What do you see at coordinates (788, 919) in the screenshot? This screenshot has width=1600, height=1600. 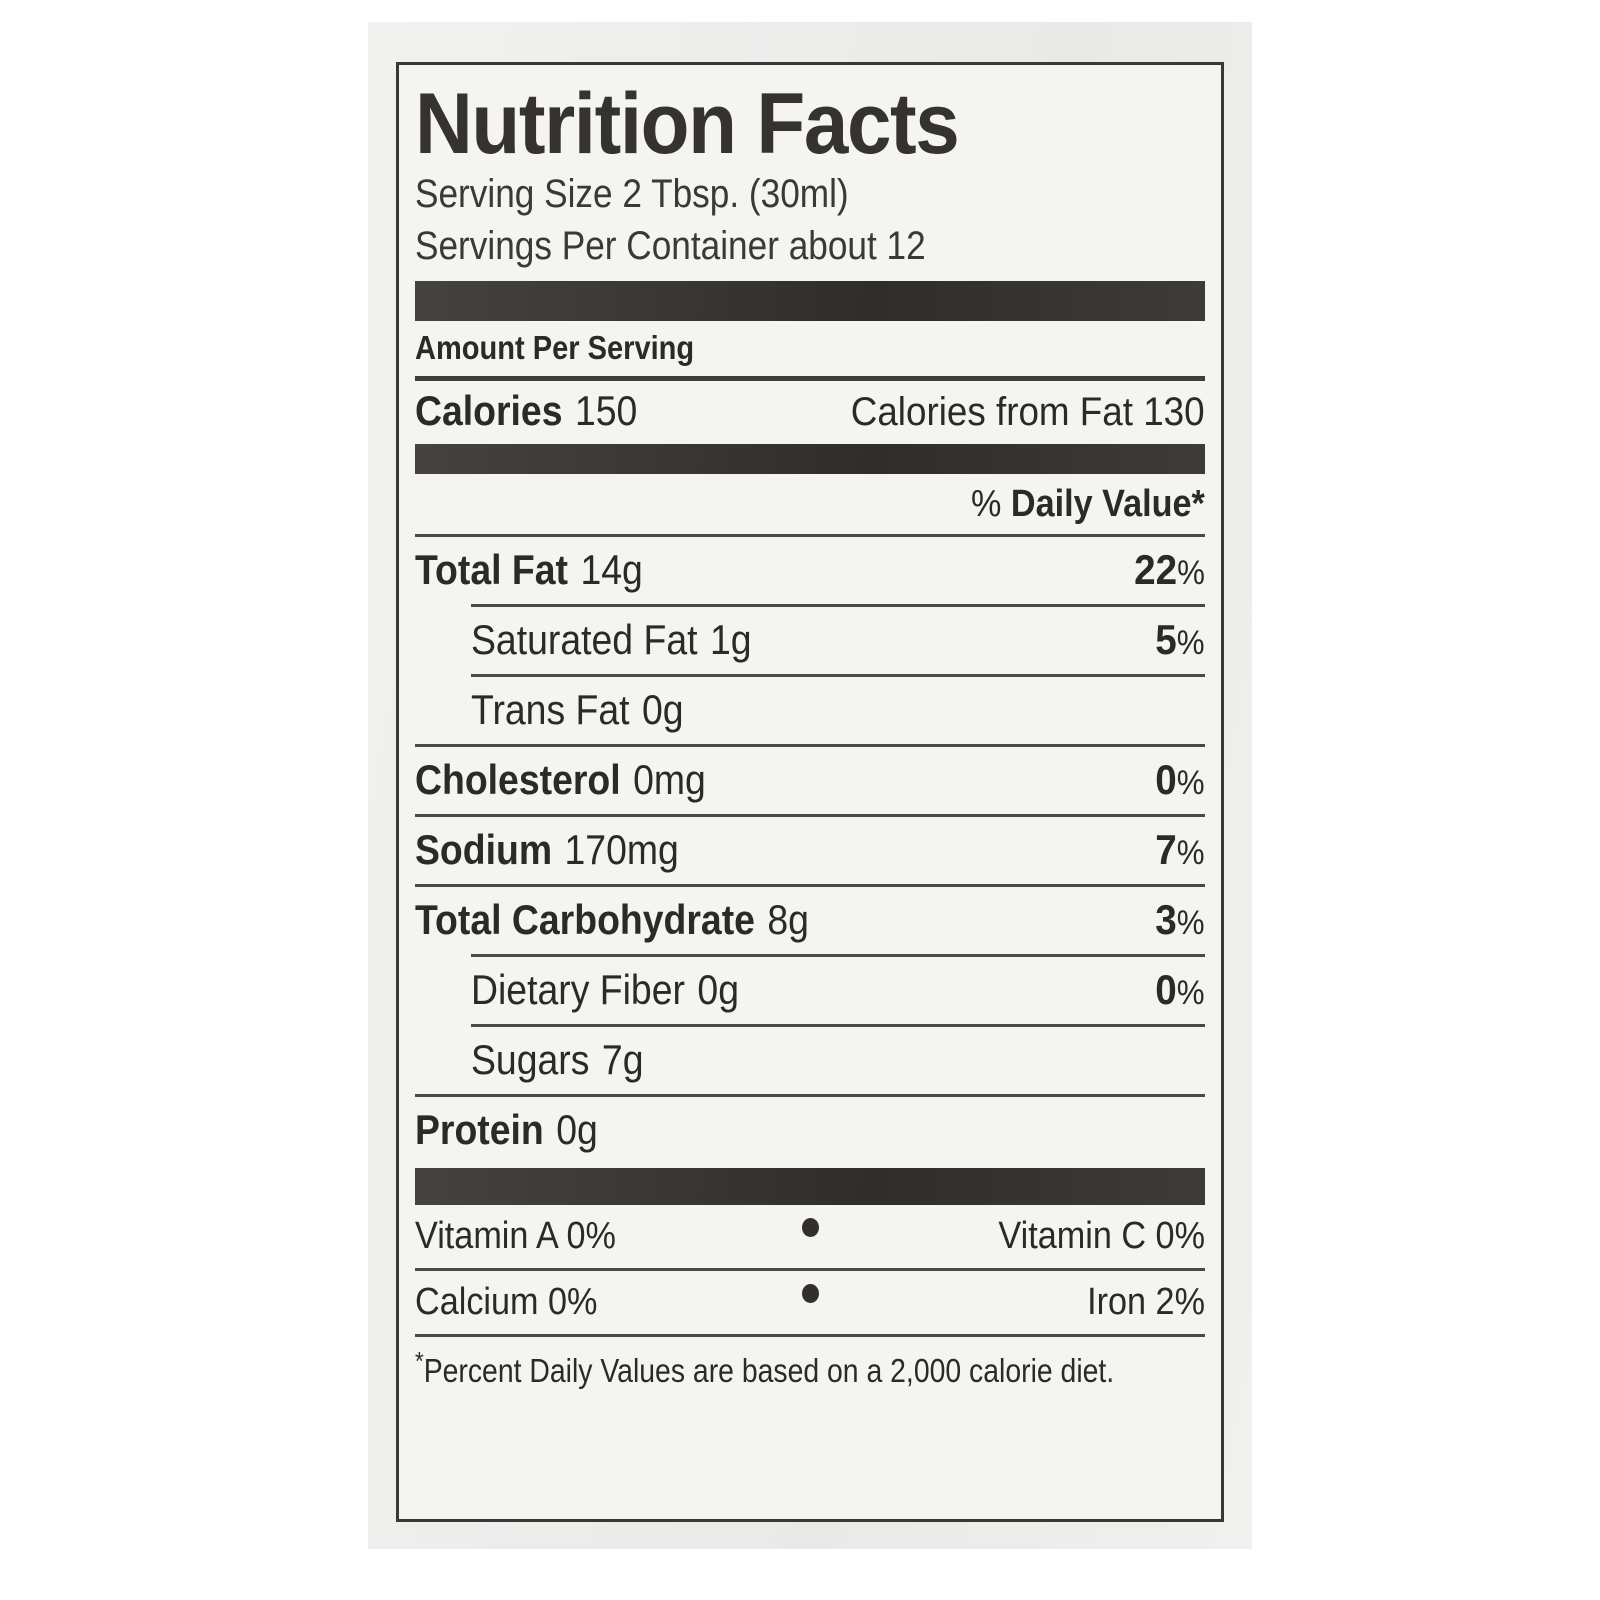 I see `nutrient-value: 8g` at bounding box center [788, 919].